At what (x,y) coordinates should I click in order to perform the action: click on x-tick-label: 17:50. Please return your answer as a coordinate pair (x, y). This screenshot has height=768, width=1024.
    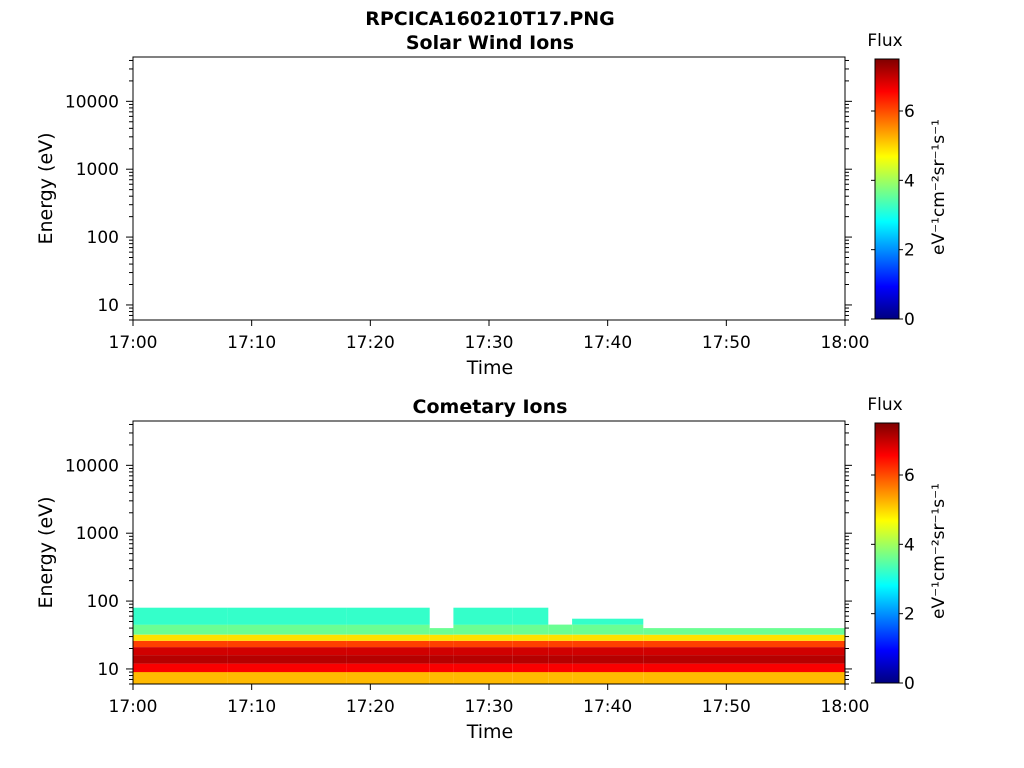
    Looking at the image, I should click on (726, 707).